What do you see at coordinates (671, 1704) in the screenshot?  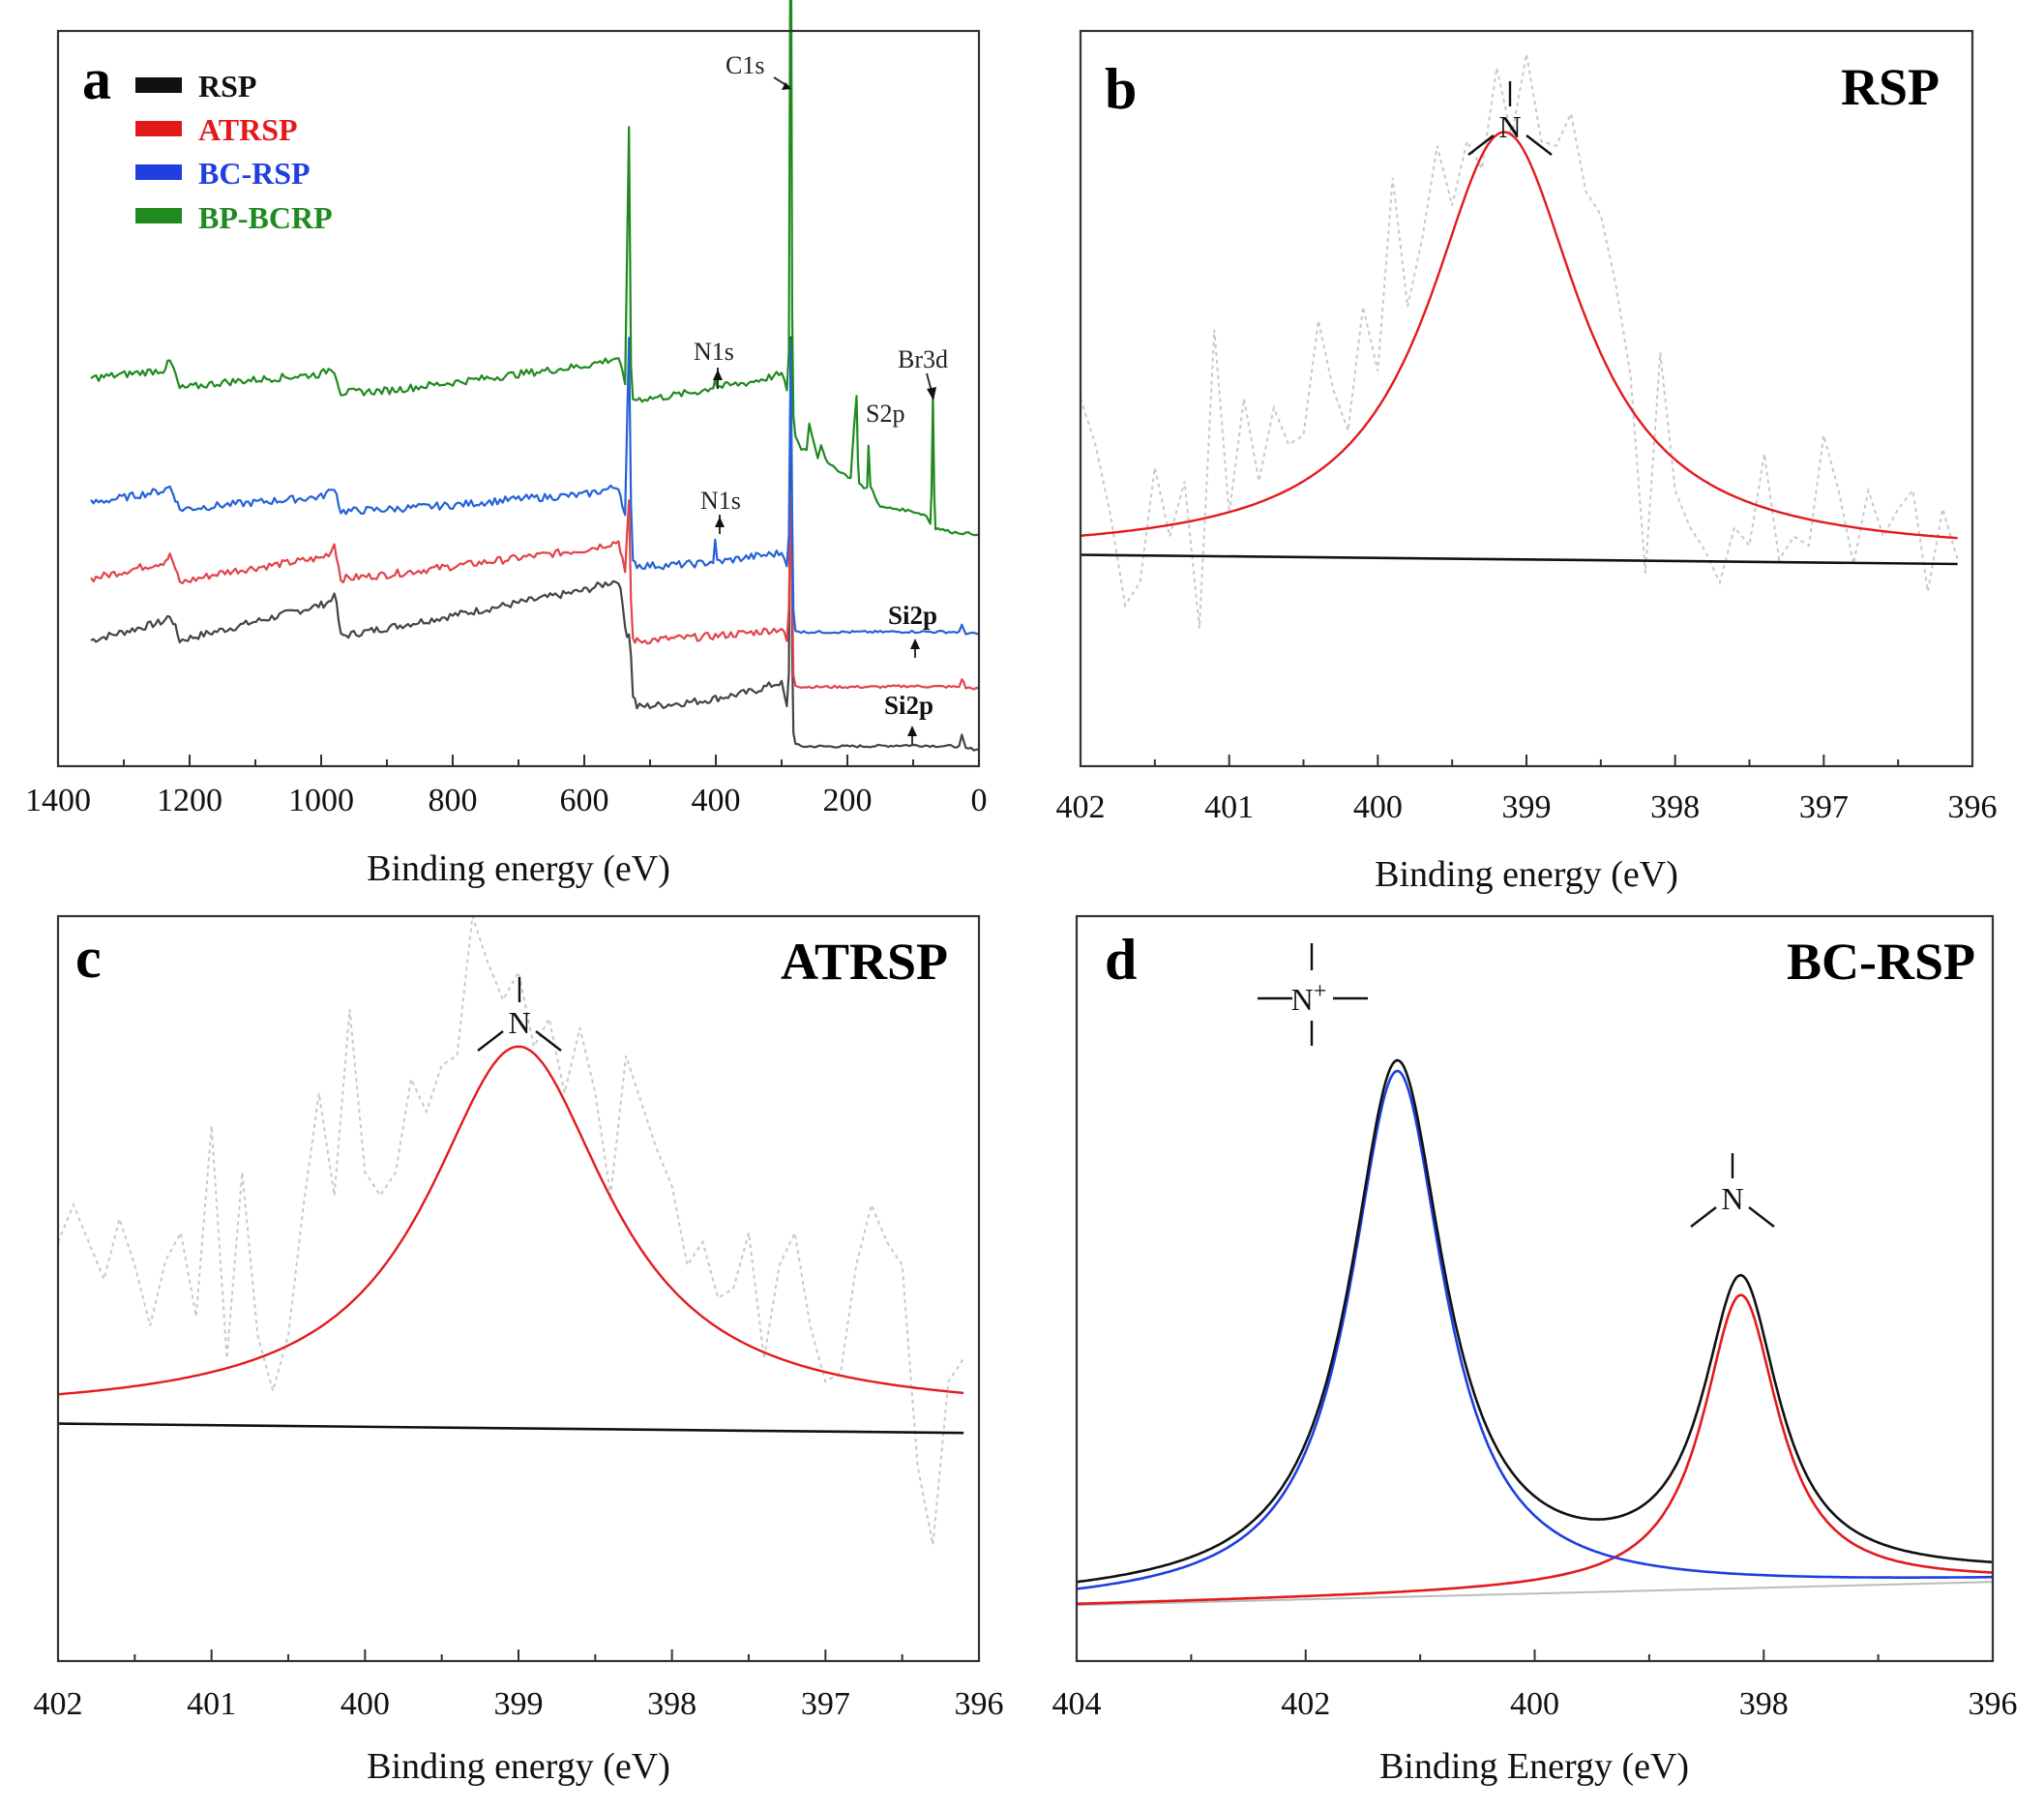 I see `c-x-tick-label: 398` at bounding box center [671, 1704].